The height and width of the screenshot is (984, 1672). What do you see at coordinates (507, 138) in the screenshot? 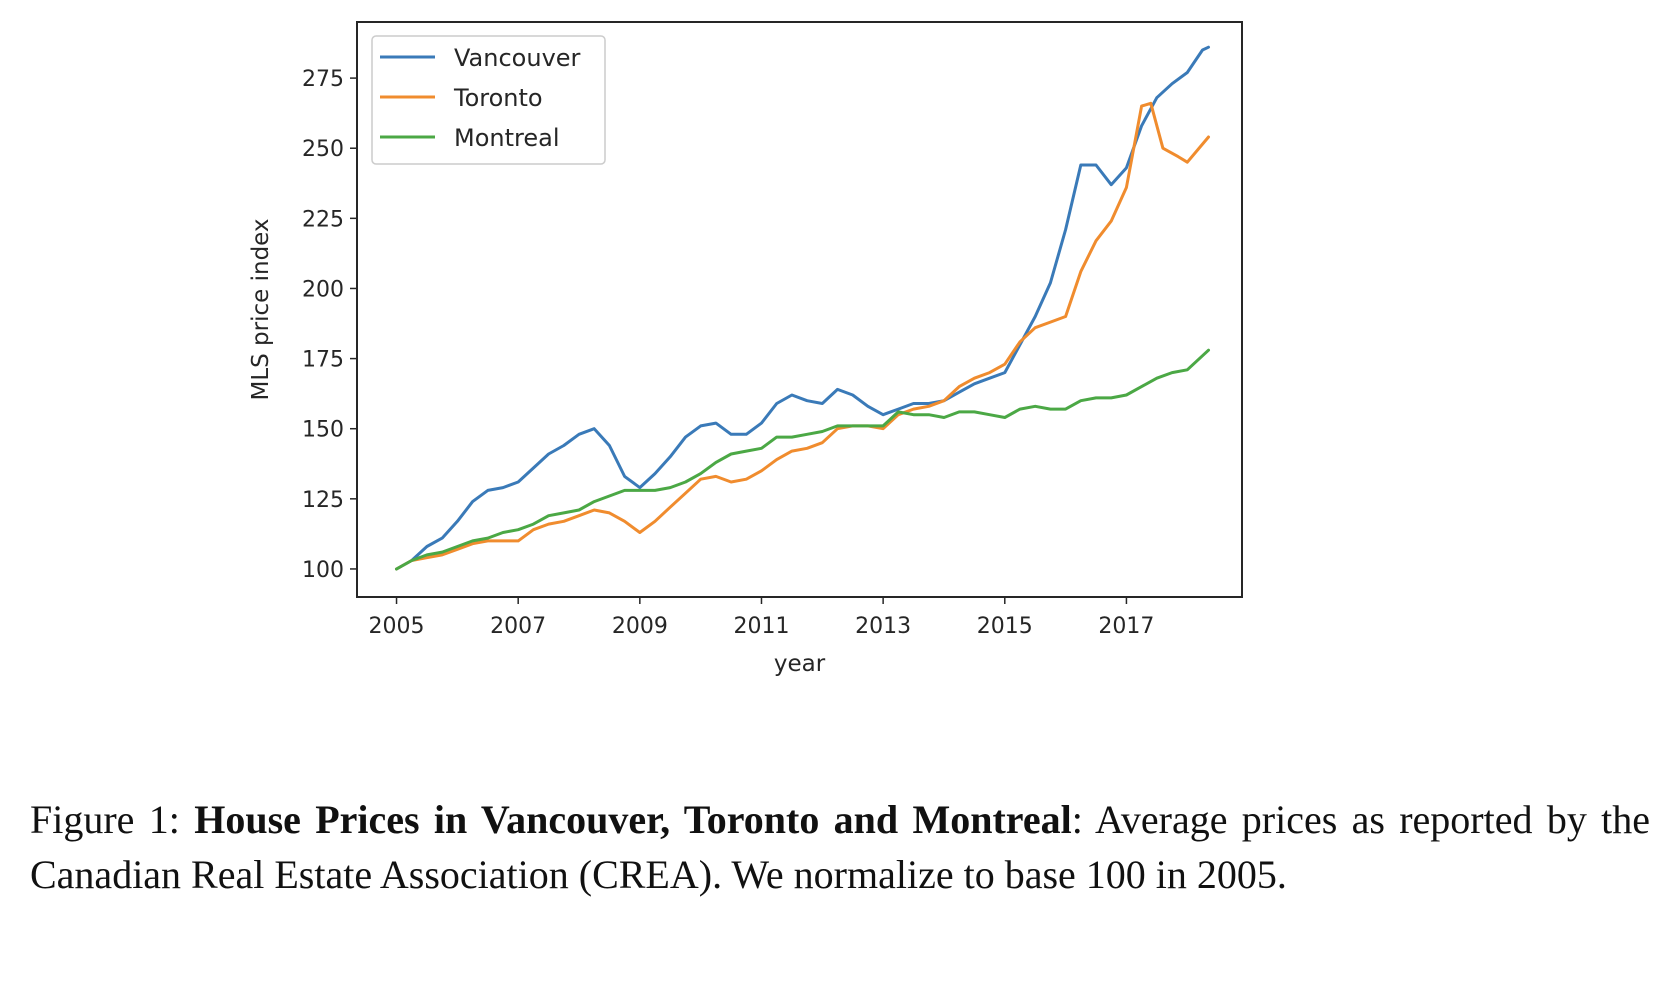
I see `legend-label-montreal: Montreal` at bounding box center [507, 138].